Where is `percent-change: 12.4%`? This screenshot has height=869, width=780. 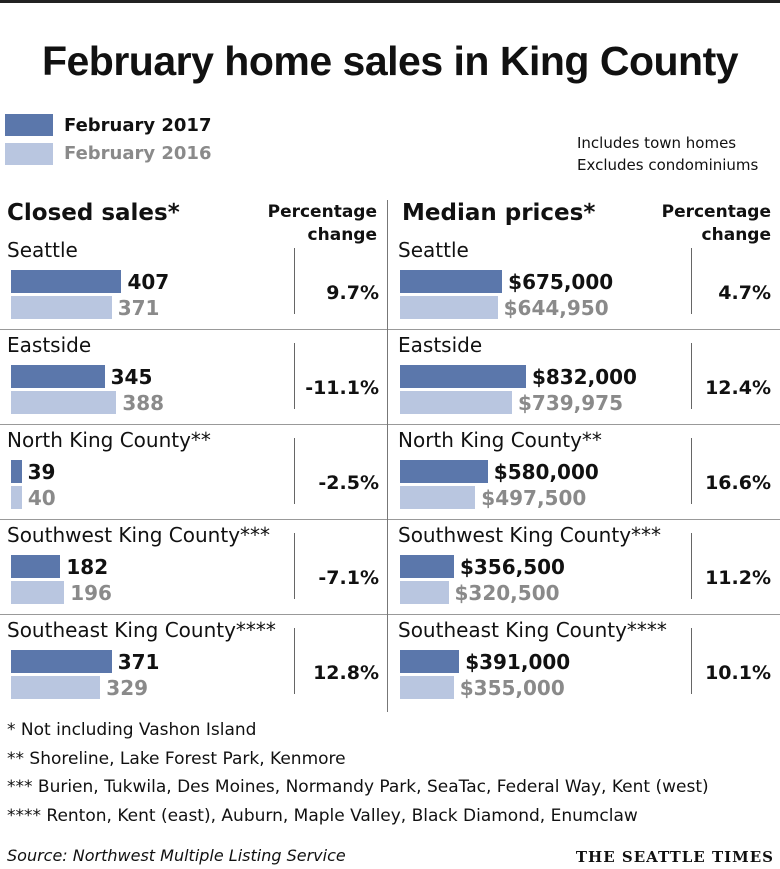
percent-change: 12.4% is located at coordinates (738, 388).